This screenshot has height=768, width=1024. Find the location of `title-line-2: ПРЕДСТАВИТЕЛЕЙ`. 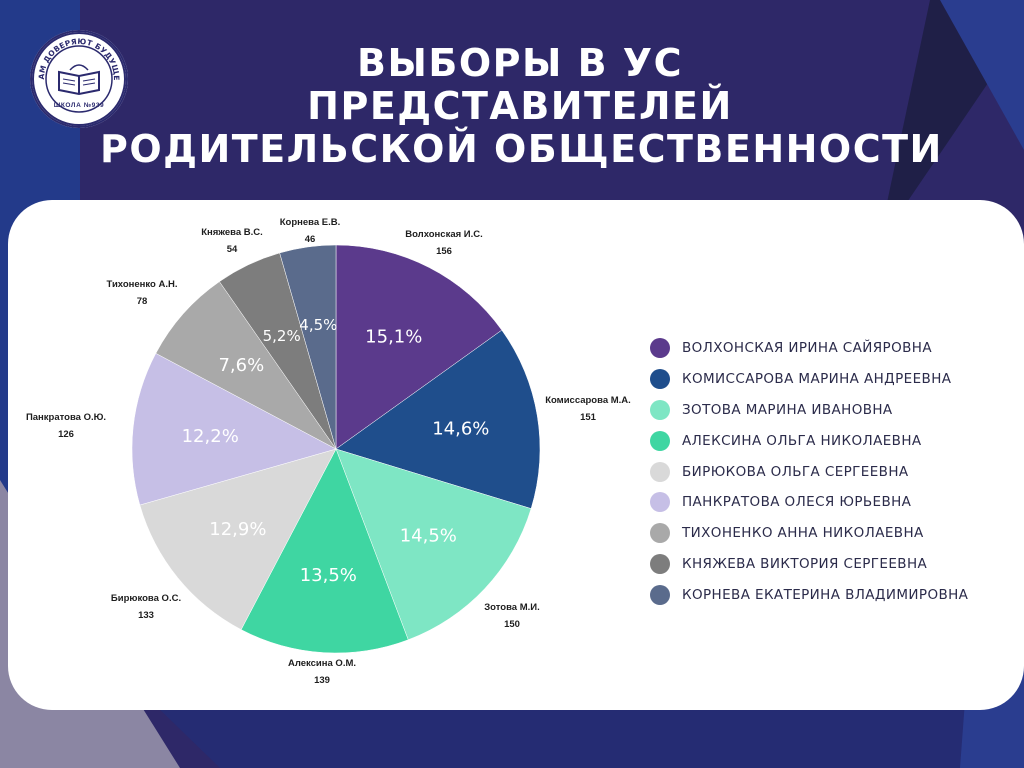

title-line-2: ПРЕДСТАВИТЕЛЕЙ is located at coordinates (520, 106).